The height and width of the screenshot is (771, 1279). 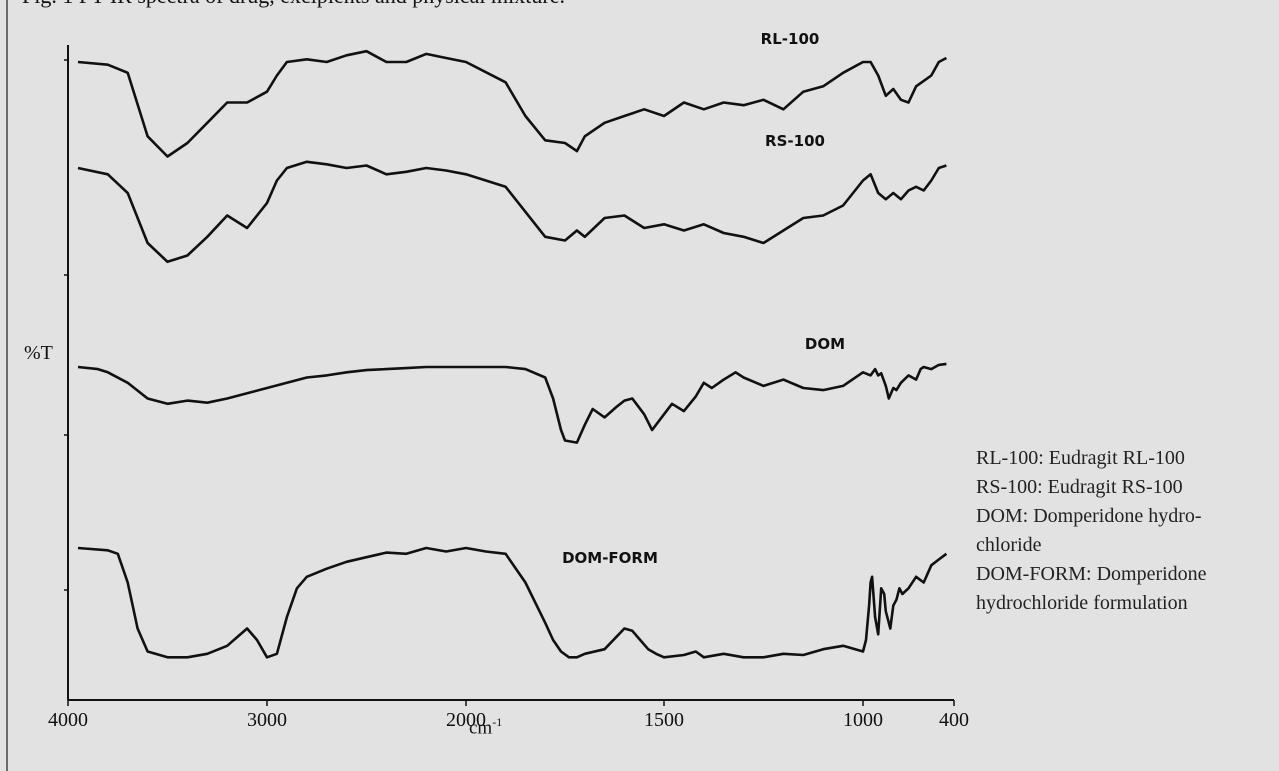 What do you see at coordinates (1079, 487) in the screenshot?
I see `legend-line: RS-100: Eudragit RS-100` at bounding box center [1079, 487].